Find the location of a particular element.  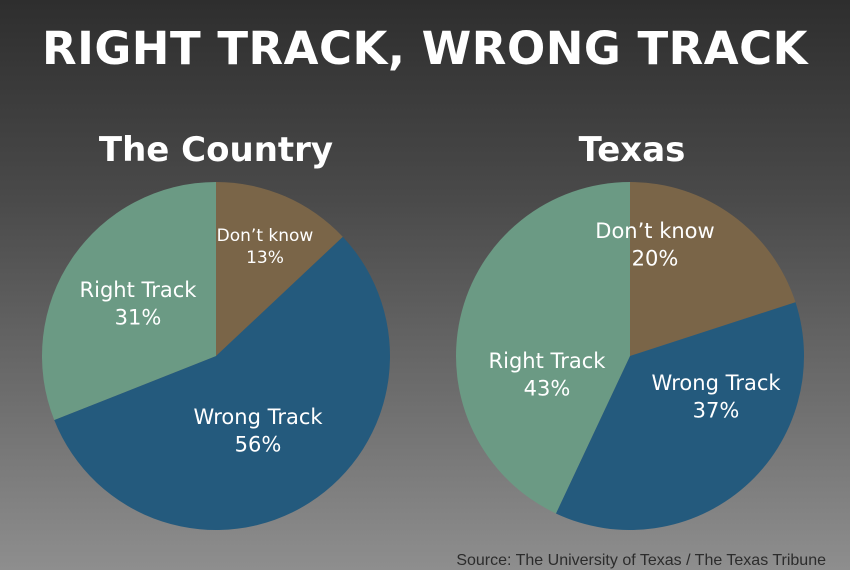

texas-pie-title: Texas is located at coordinates (632, 150).